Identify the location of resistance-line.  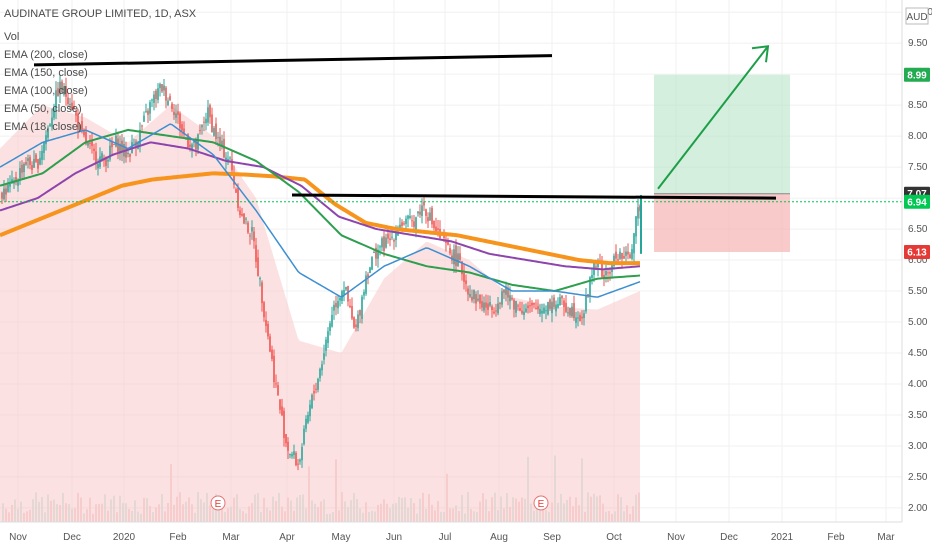
(534, 196).